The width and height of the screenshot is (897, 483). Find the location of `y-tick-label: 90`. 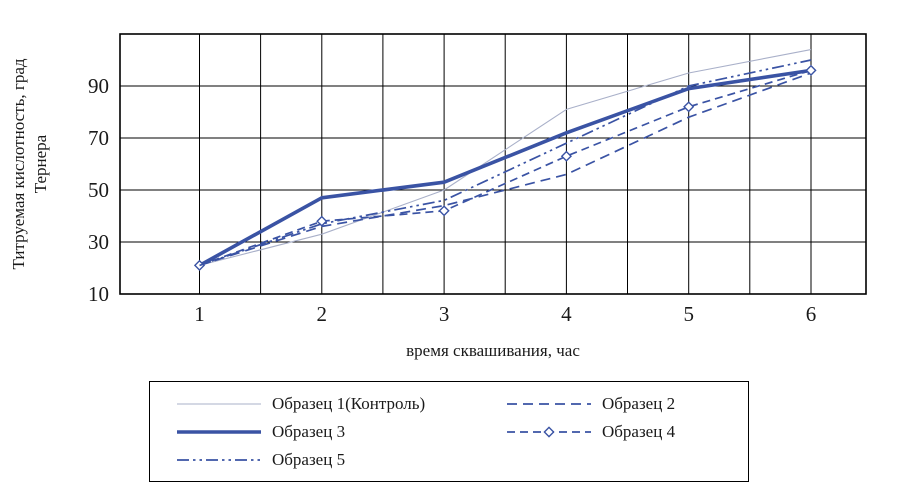

y-tick-label: 90 is located at coordinates (98, 86).